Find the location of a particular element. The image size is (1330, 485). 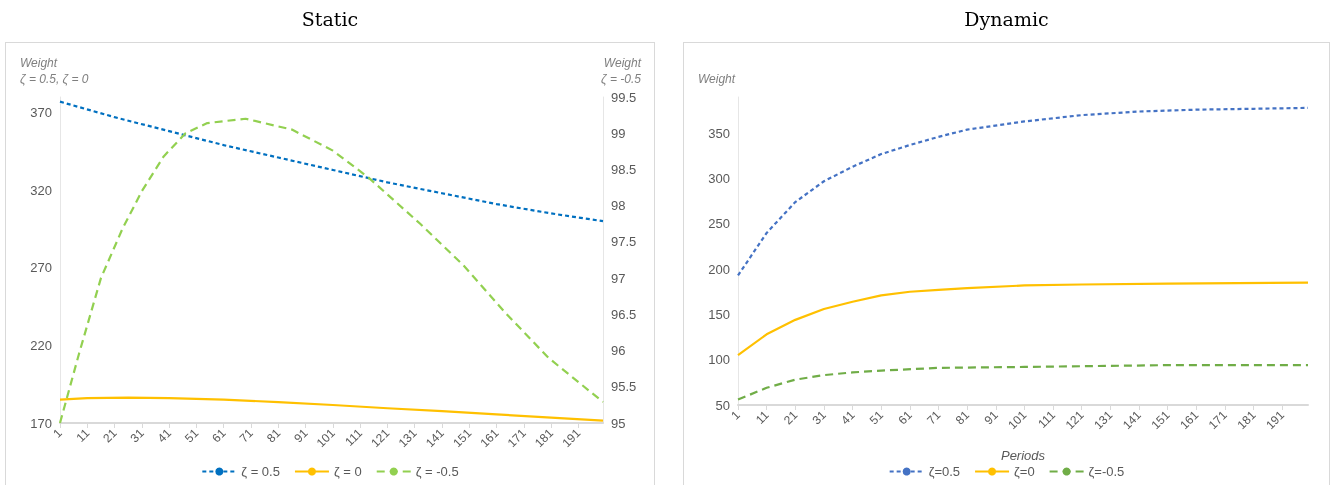

legend-label: ζ=0.5 is located at coordinates (944, 471).